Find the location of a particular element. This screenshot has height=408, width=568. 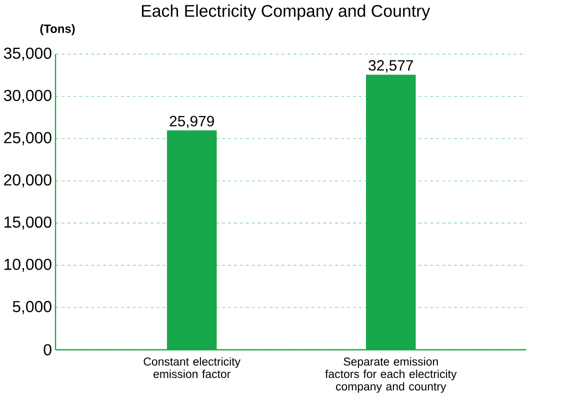

y-tick-label: 30,000 is located at coordinates (28, 96).